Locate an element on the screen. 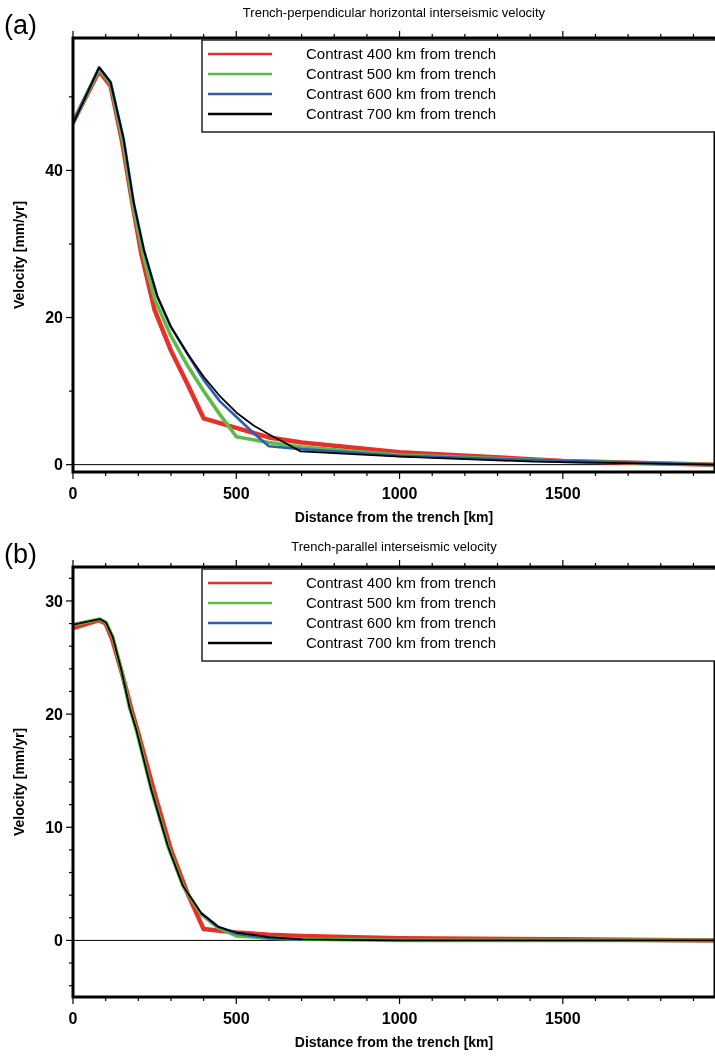 This screenshot has height=1061, width=715. text: (a) is located at coordinates (20, 25).